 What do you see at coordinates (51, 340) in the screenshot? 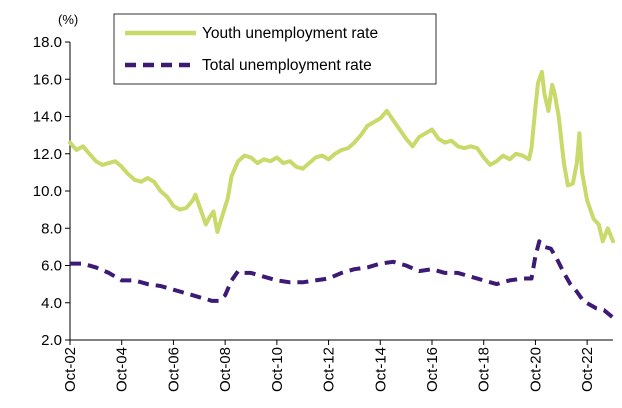
I see `y-tick-label: 2.0` at bounding box center [51, 340].